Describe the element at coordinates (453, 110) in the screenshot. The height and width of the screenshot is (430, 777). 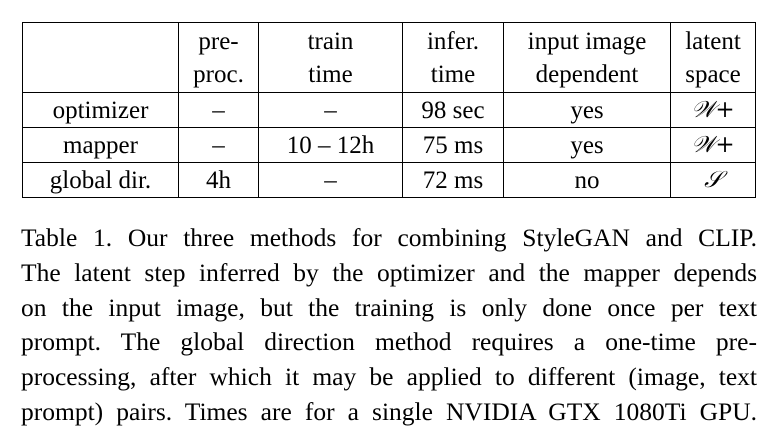
I see `cell: 98 sec` at that location.